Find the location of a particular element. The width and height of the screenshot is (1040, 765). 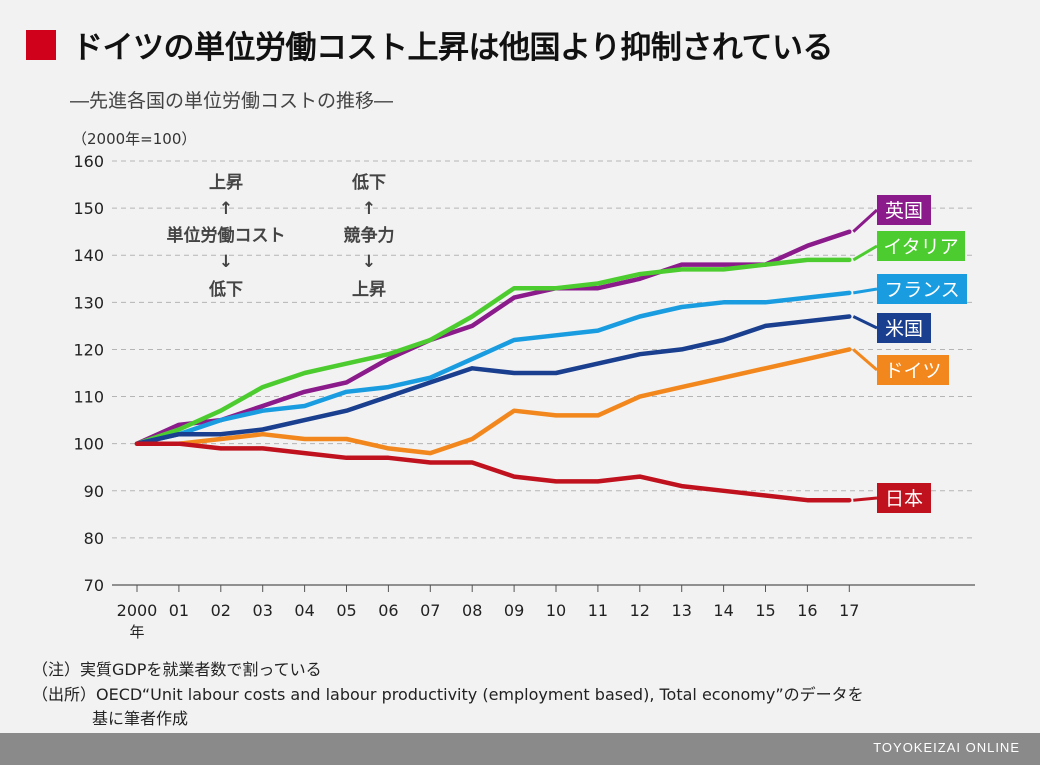

annotation-right-text: ↑ is located at coordinates (369, 209).